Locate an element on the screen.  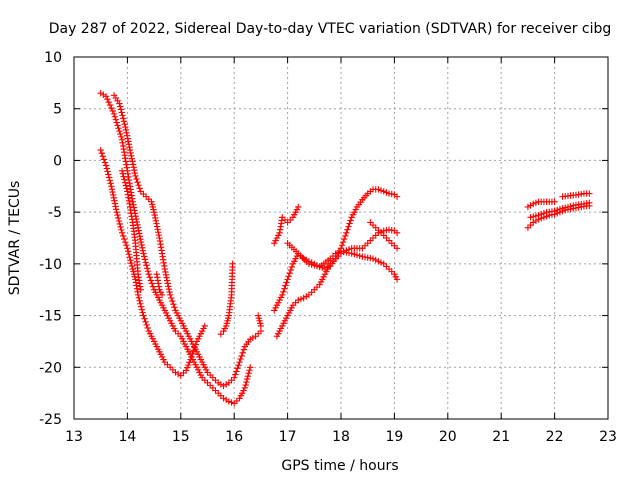
series-track-e is located at coordinates (159, 285).